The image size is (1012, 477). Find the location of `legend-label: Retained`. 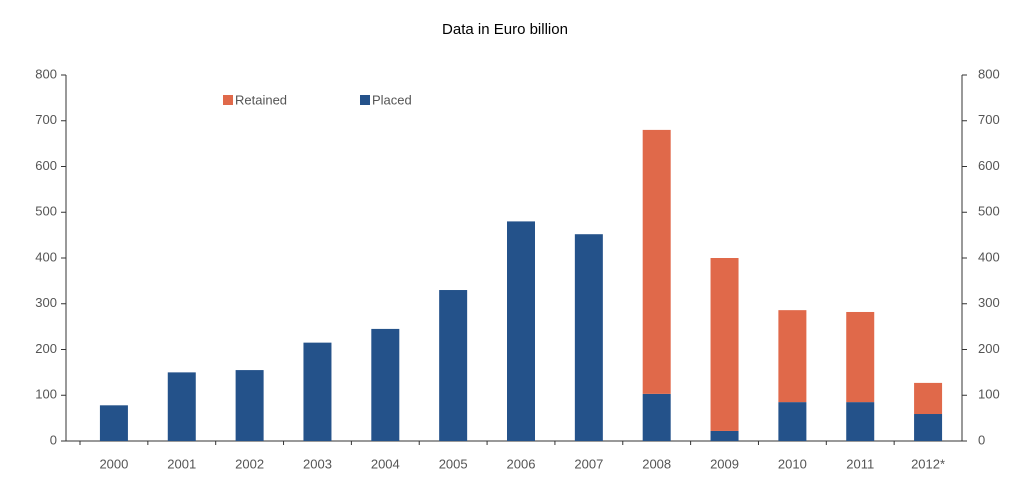

legend-label: Retained is located at coordinates (261, 99).